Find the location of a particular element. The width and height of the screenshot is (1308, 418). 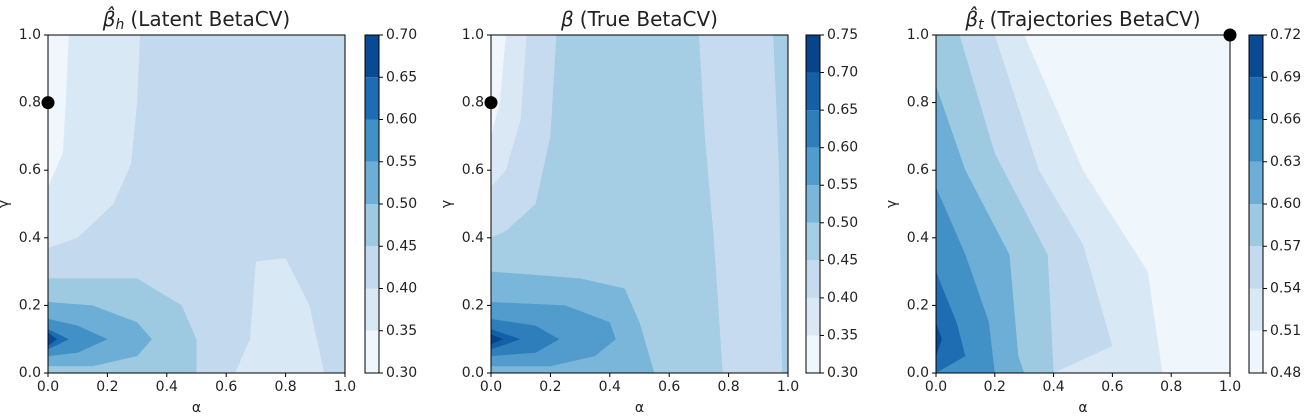

colorbar-tick-label: 0.54 is located at coordinates (1285, 289).